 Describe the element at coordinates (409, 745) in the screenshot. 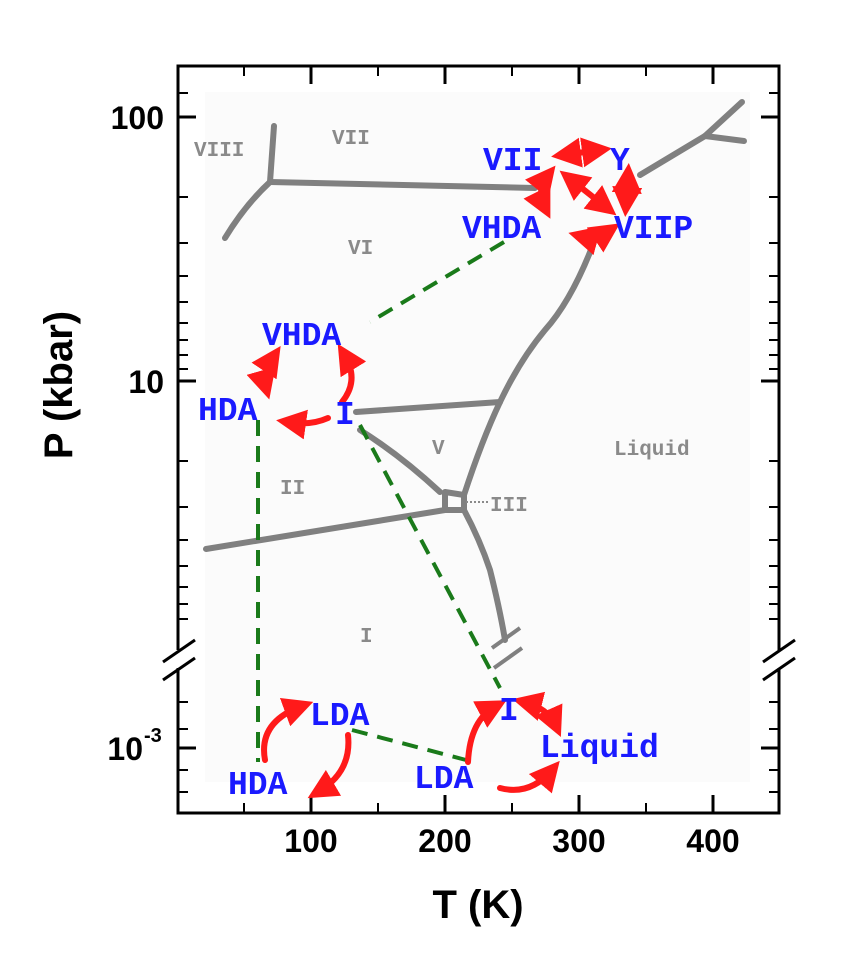

I see `connector-lda-to-lda` at that location.